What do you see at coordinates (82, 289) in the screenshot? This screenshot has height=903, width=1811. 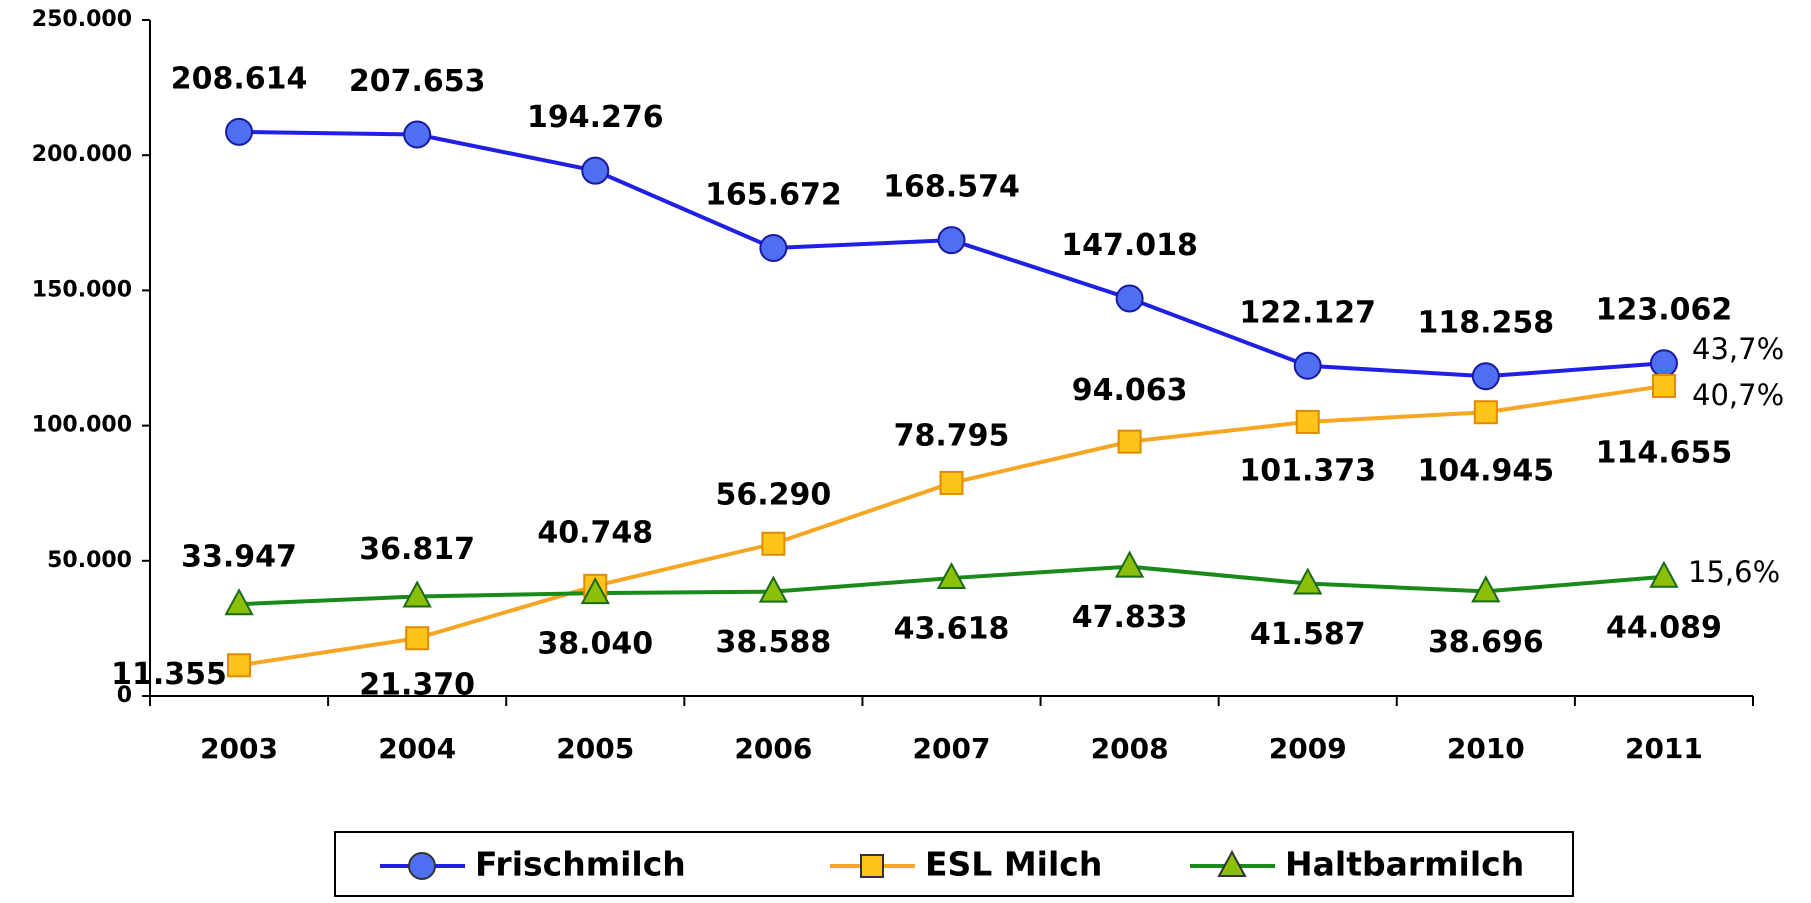 I see `y-tick-label: 150.000` at bounding box center [82, 289].